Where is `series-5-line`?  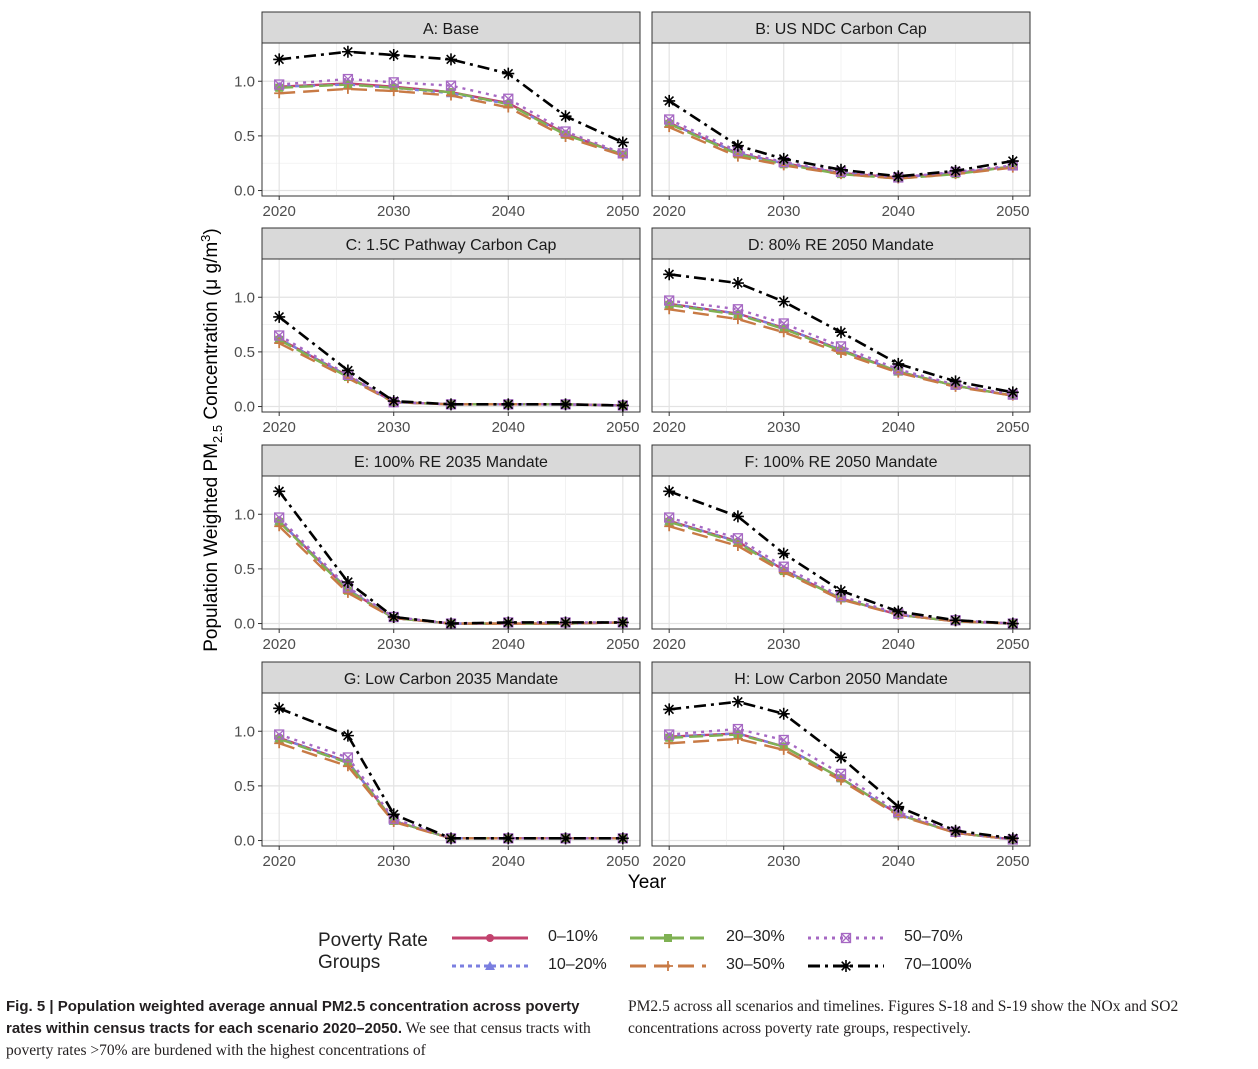
series-5-line is located at coordinates (451, 116).